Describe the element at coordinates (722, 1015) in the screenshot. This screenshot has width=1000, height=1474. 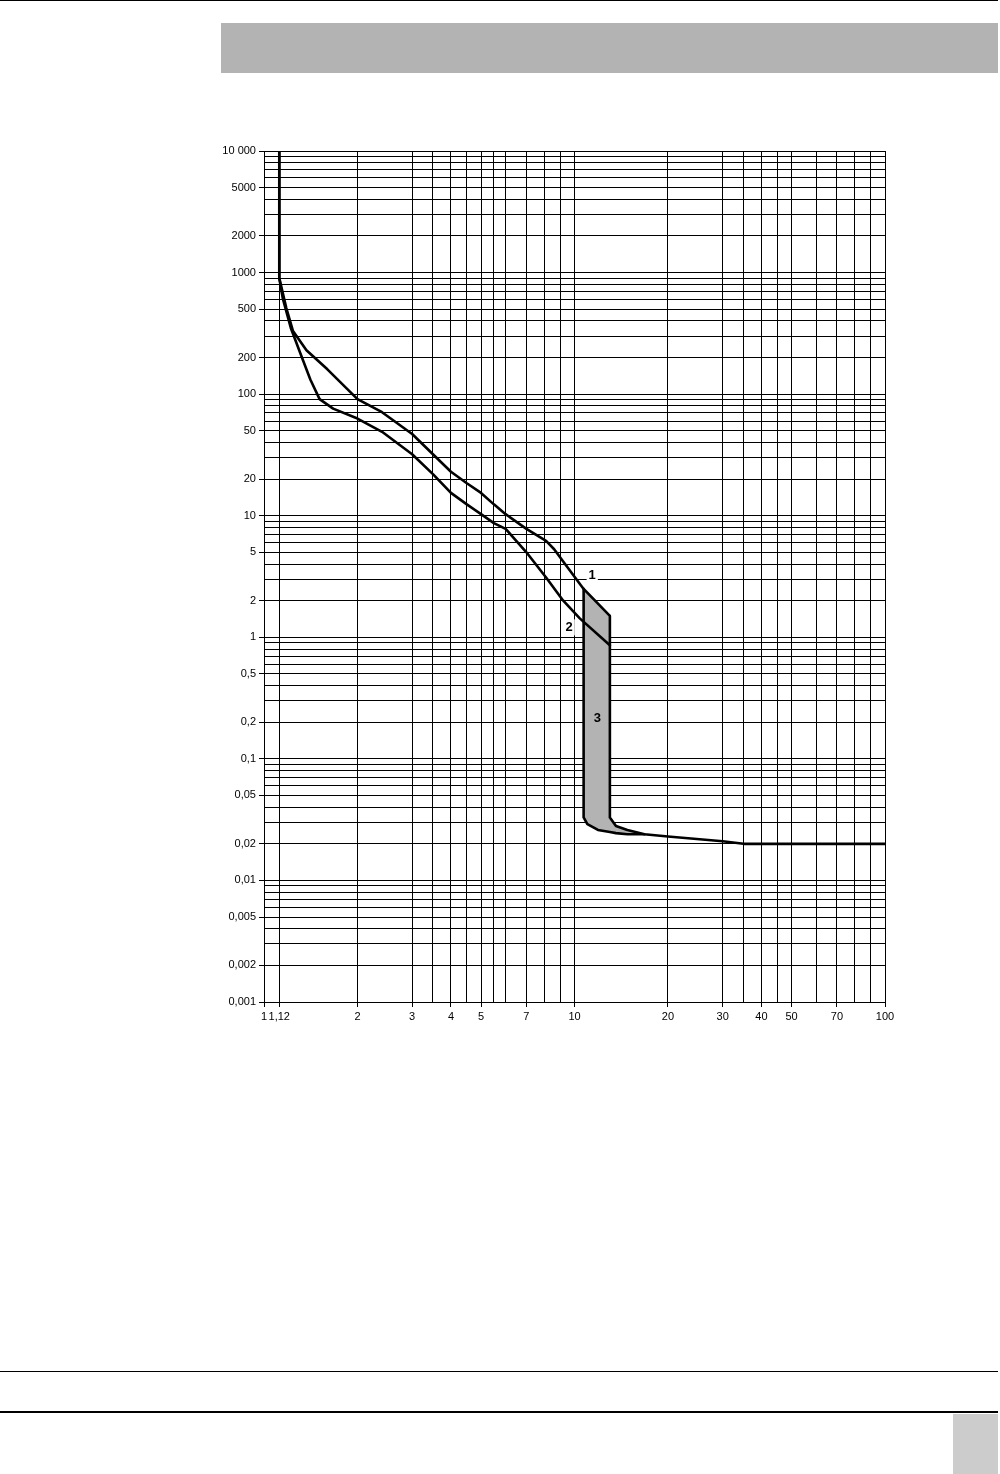
I see `x-tick-label: 30` at that location.